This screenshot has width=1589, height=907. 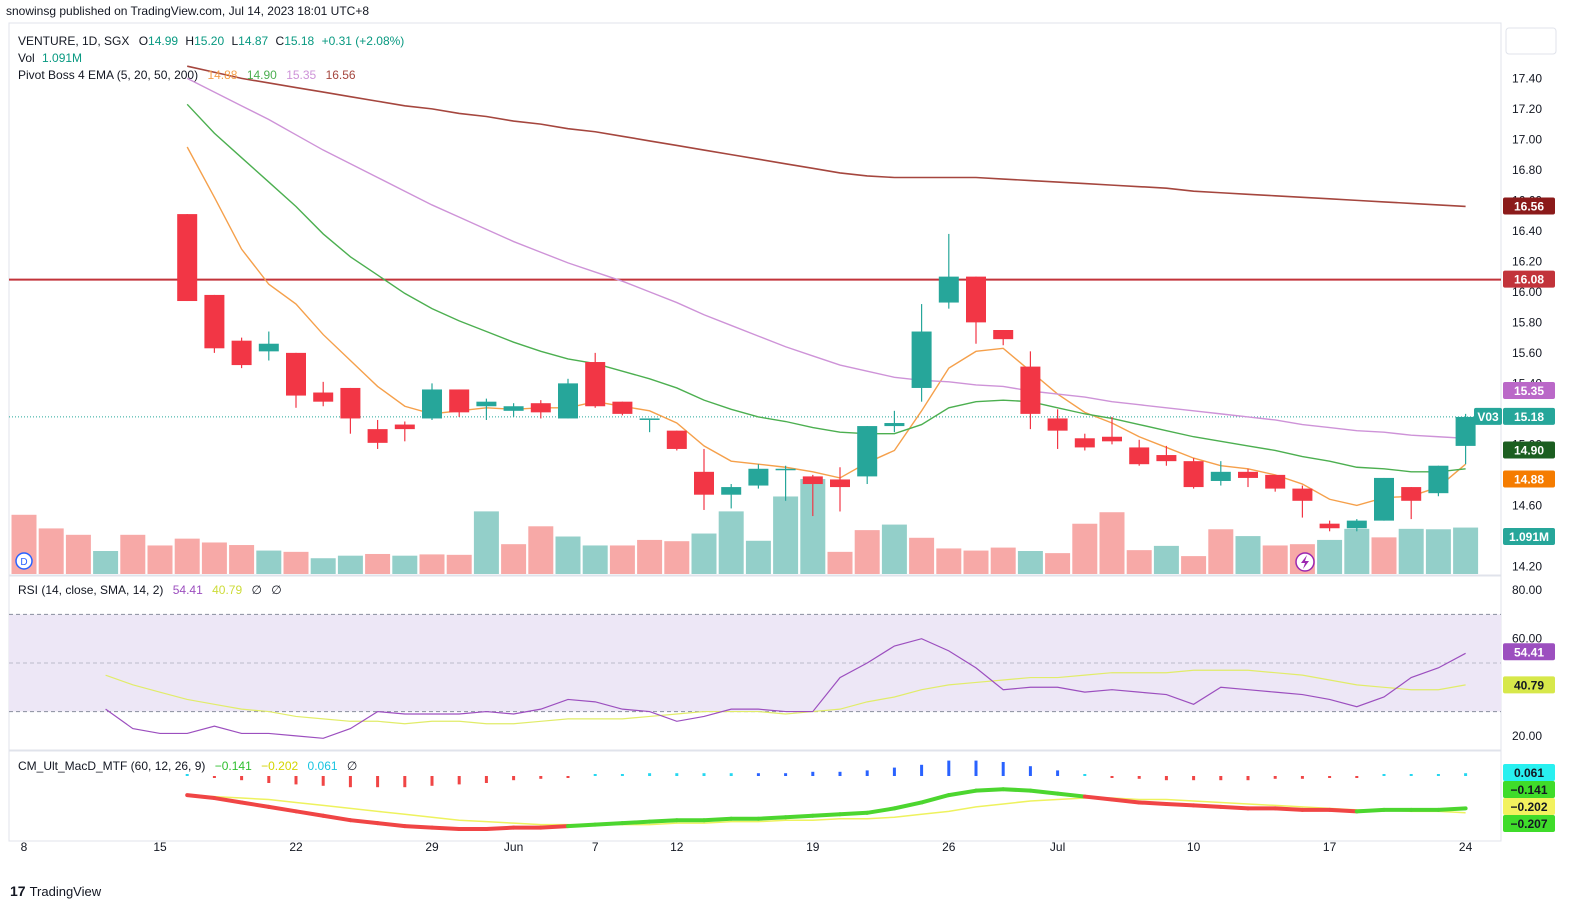 What do you see at coordinates (1330, 847) in the screenshot?
I see `x-tick-label: 17` at bounding box center [1330, 847].